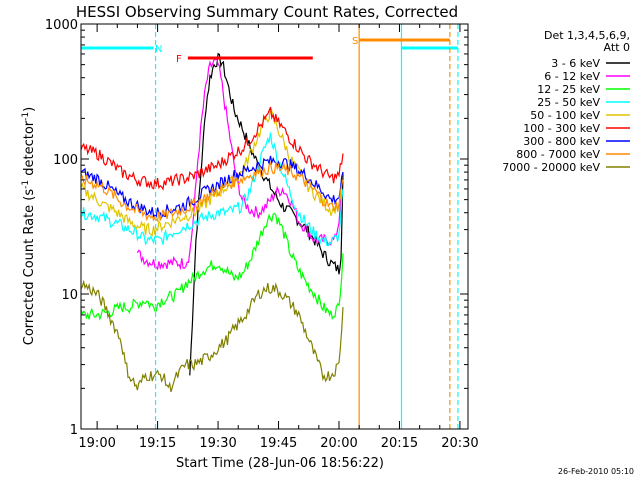 The image size is (640, 480). I want to click on x-tick-label: 20:30, so click(459, 443).